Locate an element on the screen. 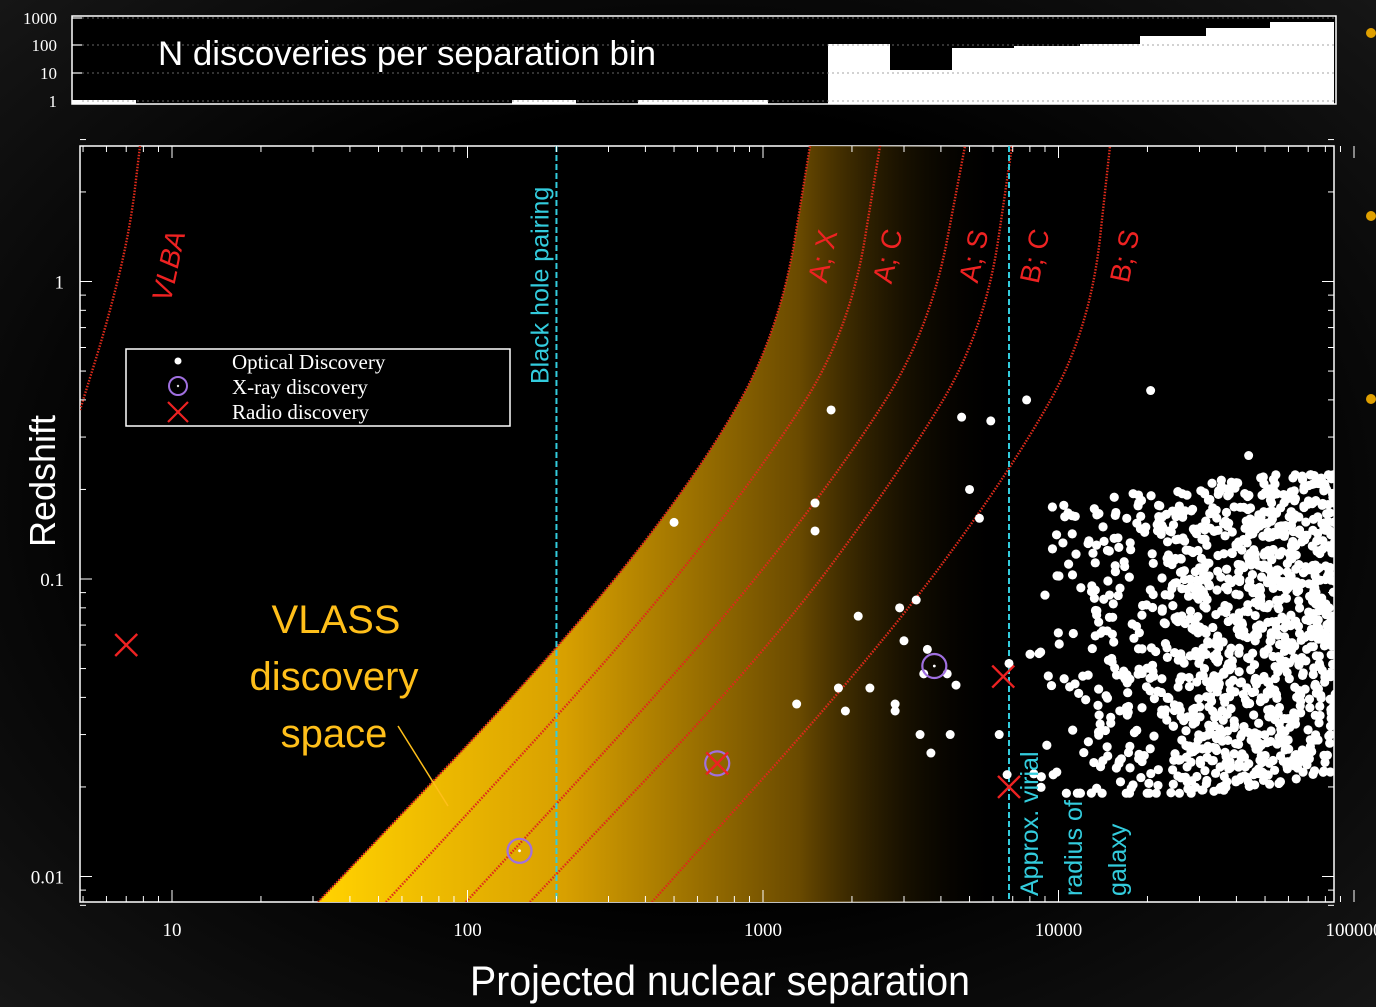 The image size is (1376, 1007). x-tick-label: 10000 is located at coordinates (1059, 930).